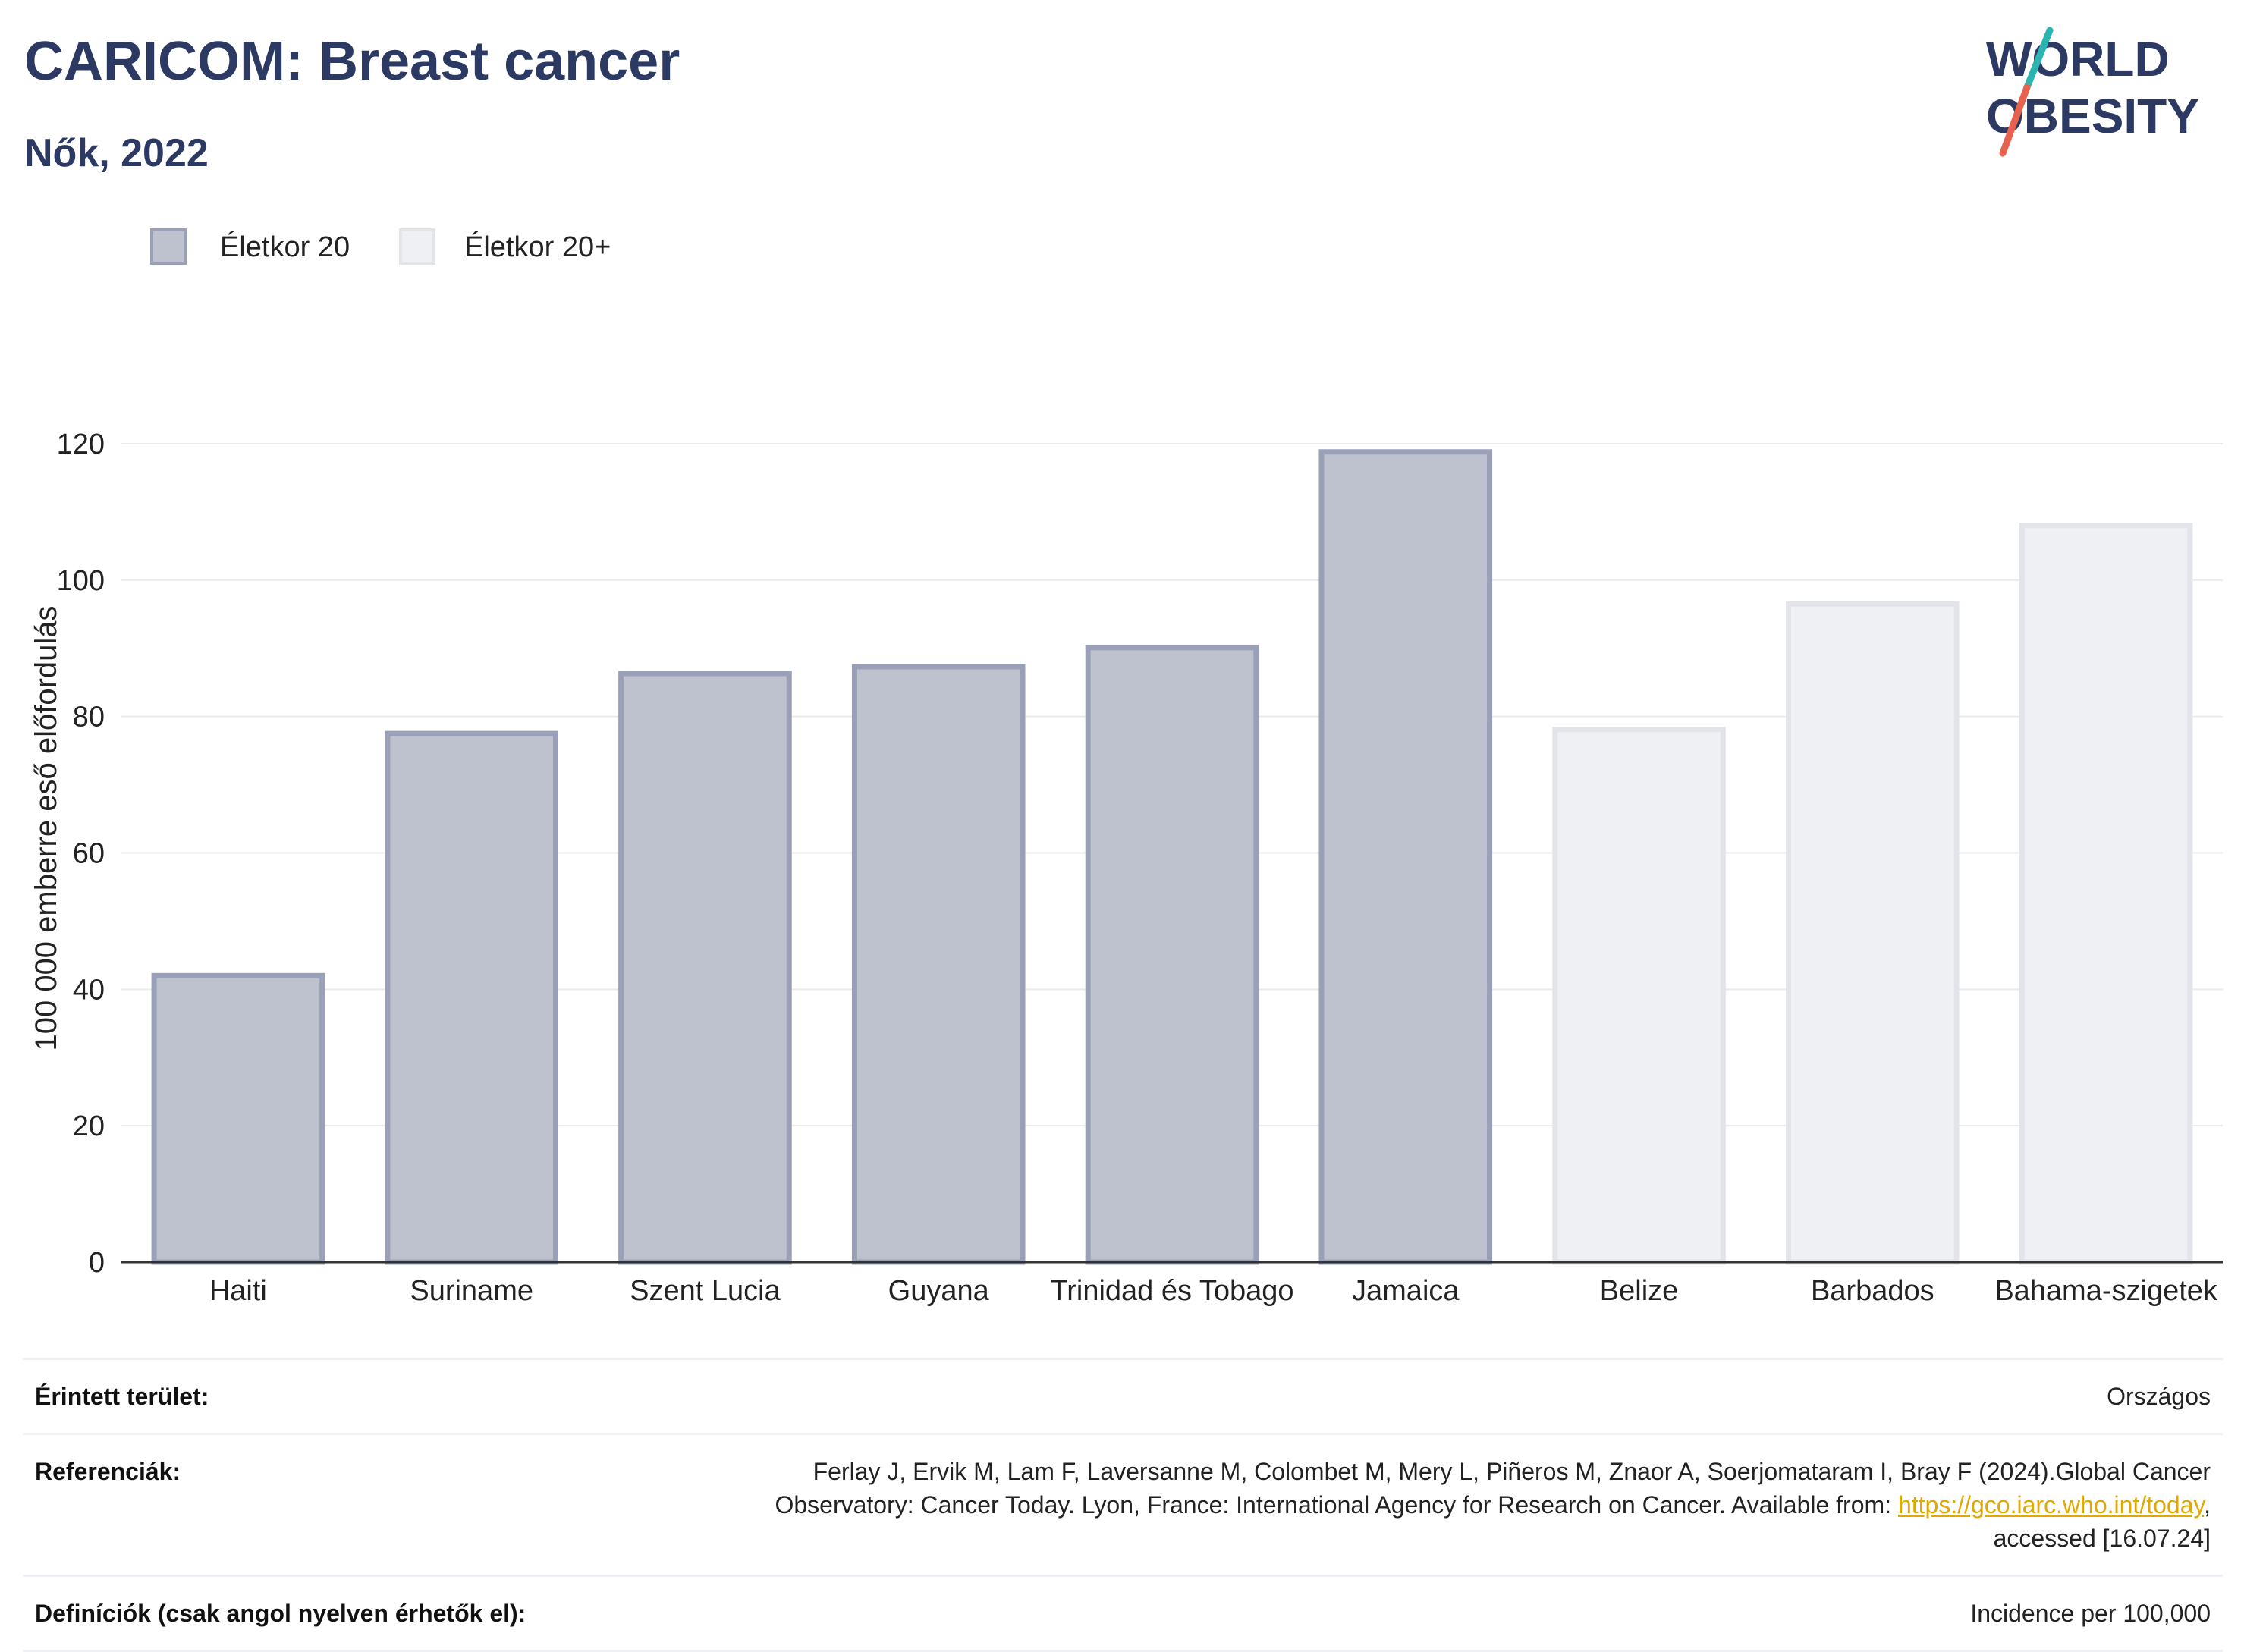  I want to click on x-tick-label: Haiti, so click(238, 1291).